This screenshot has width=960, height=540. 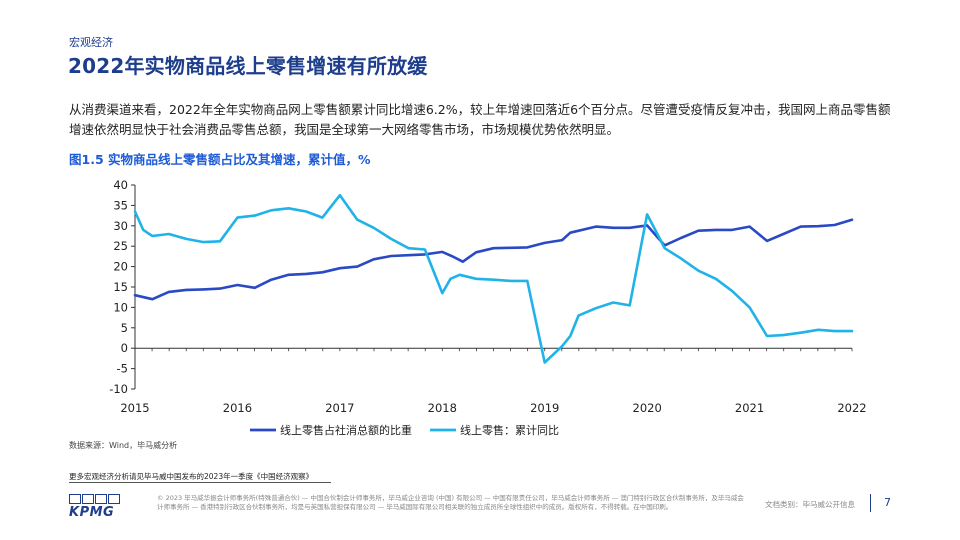 What do you see at coordinates (544, 408) in the screenshot?
I see `x-tick-label: 2019` at bounding box center [544, 408].